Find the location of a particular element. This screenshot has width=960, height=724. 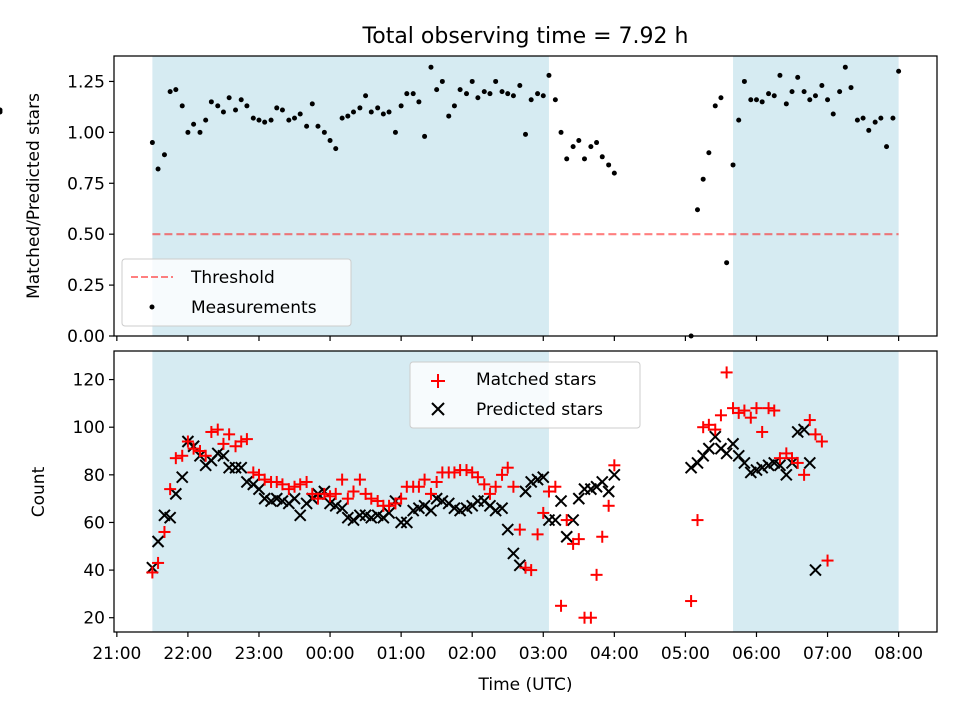

x-axis-label: Time (UTC) is located at coordinates (525, 685).